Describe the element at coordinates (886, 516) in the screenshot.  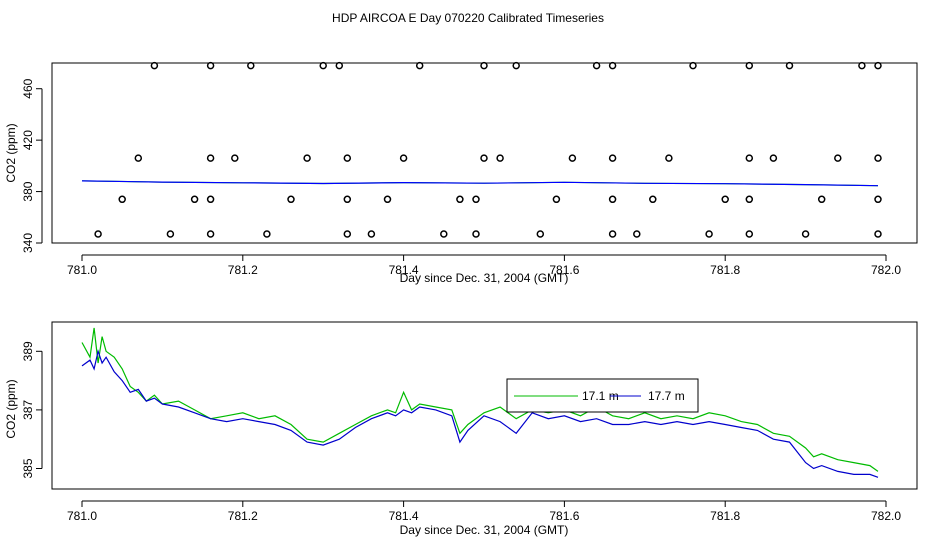
I see `bottom-x-tick-label: 782.0` at that location.